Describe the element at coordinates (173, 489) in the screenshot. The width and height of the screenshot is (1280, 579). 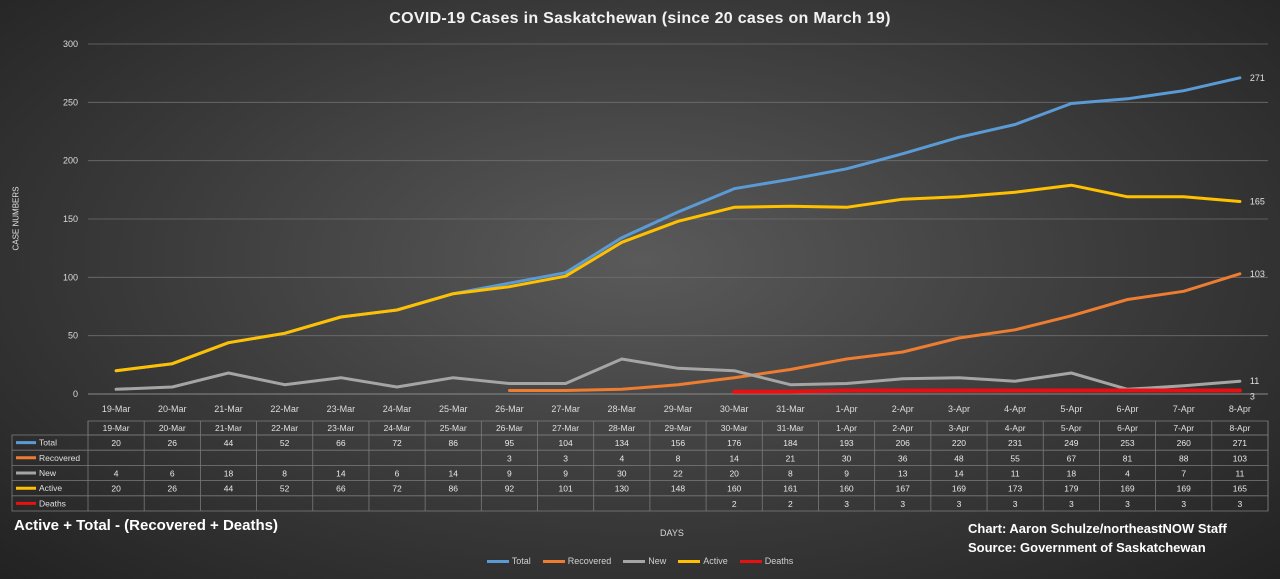
I see `table-cell: 26` at that location.